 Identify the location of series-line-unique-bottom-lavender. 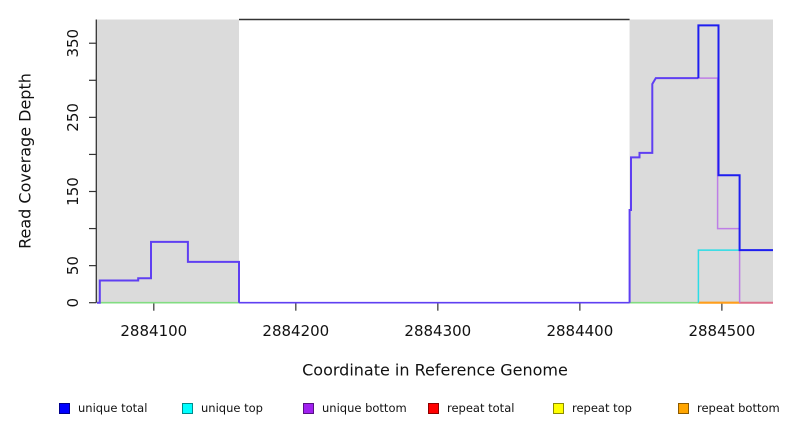
(719, 190).